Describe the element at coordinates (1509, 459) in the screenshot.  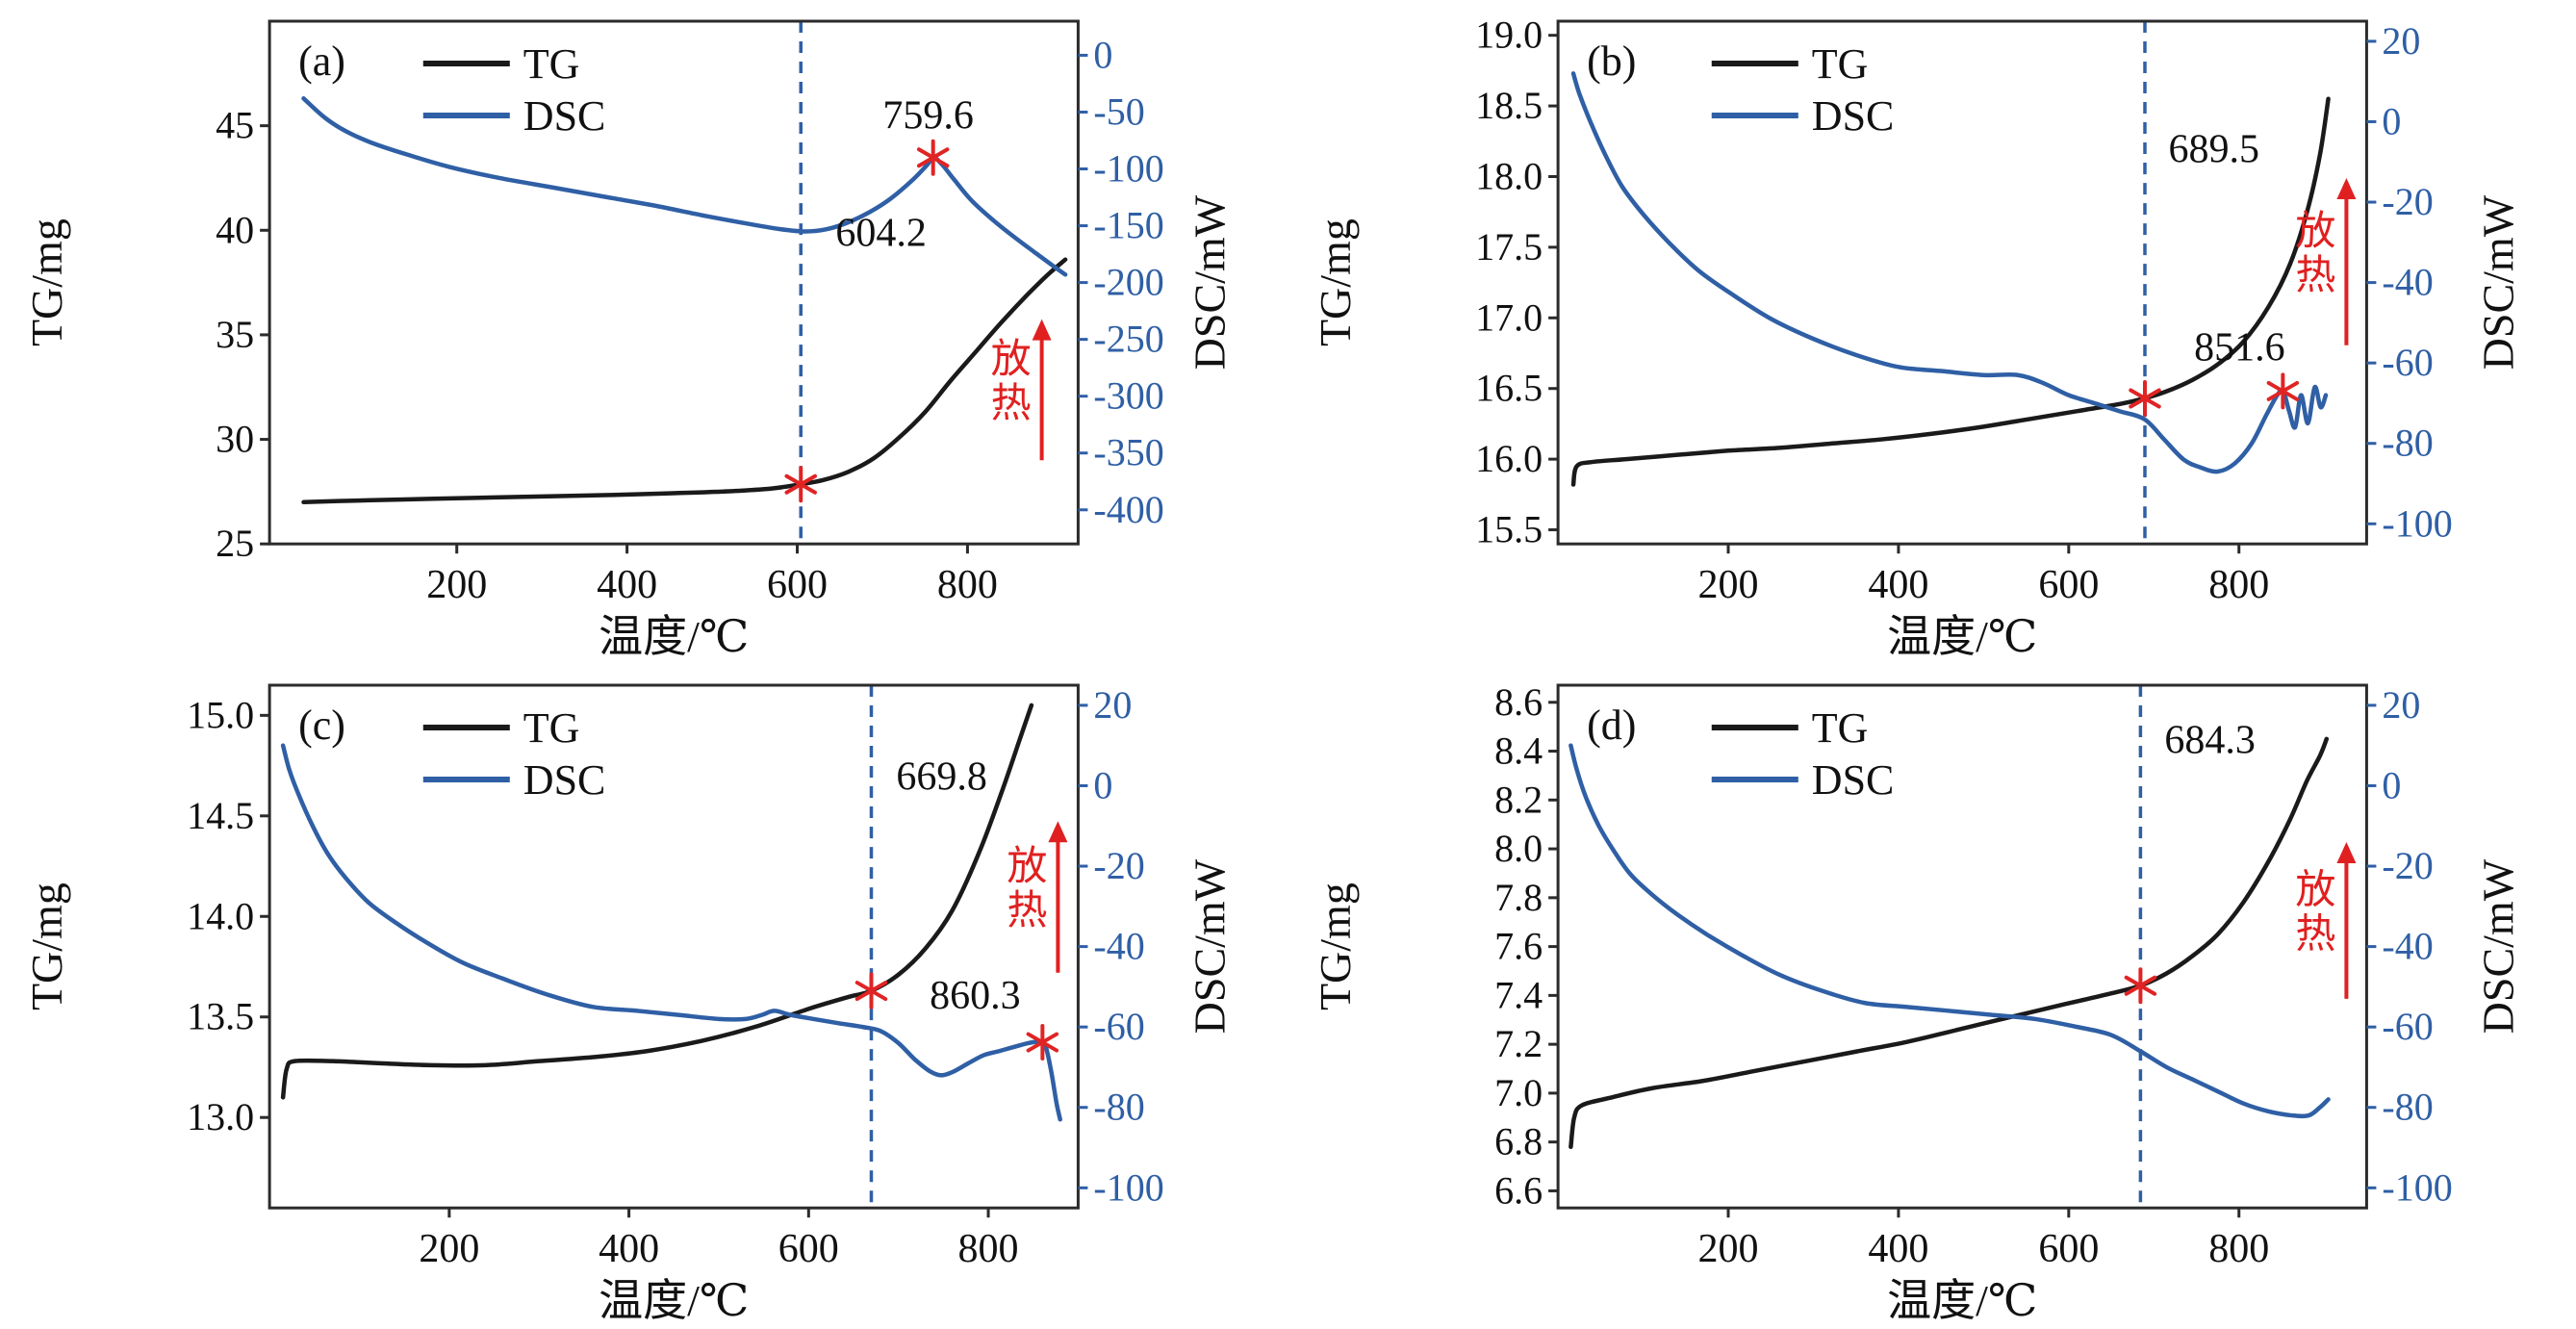
I see `left-tick-label: 16.0` at that location.